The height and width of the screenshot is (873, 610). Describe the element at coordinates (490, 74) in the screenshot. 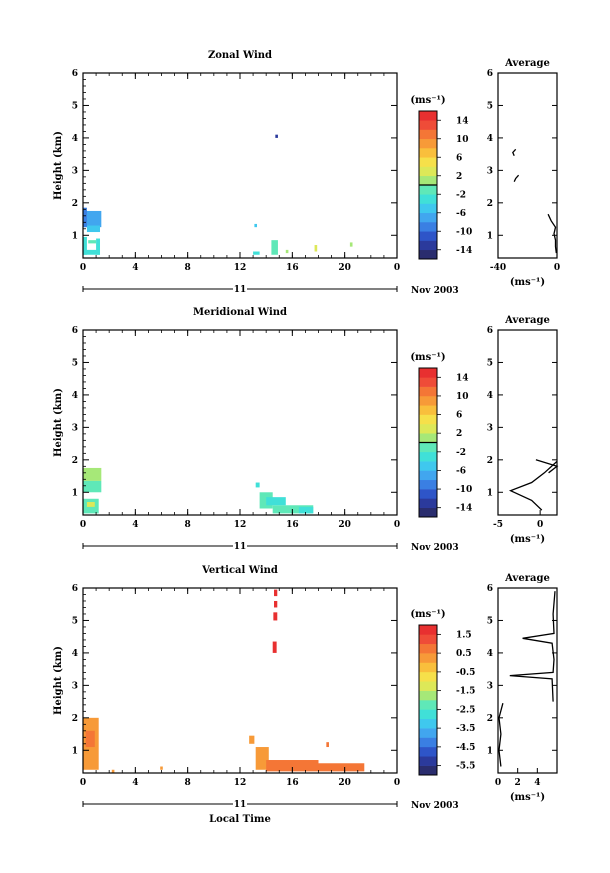

I see `average-y-tick-label: 6` at that location.